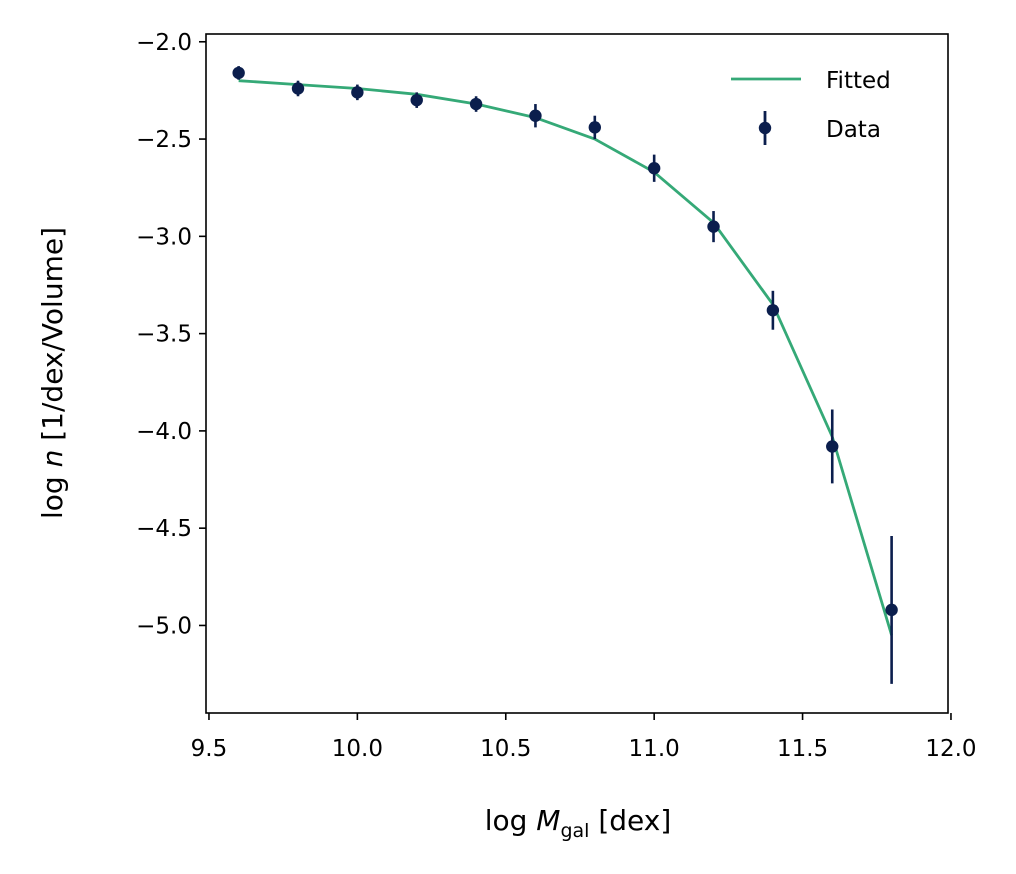 The width and height of the screenshot is (1016, 874). What do you see at coordinates (164, 335) in the screenshot?
I see `y-tick-label: −3.5` at bounding box center [164, 335].